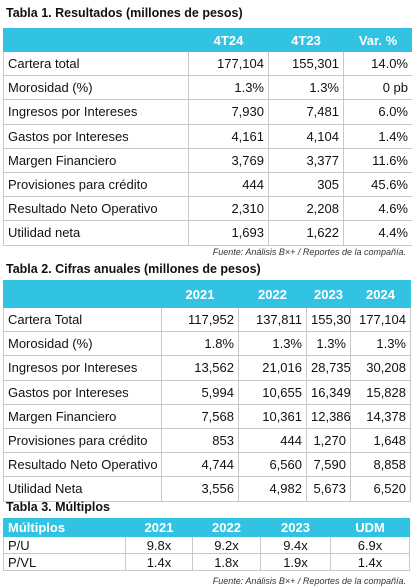 Image resolution: width=412 pixels, height=586 pixels. I want to click on table-cell: 30,208, so click(381, 368).